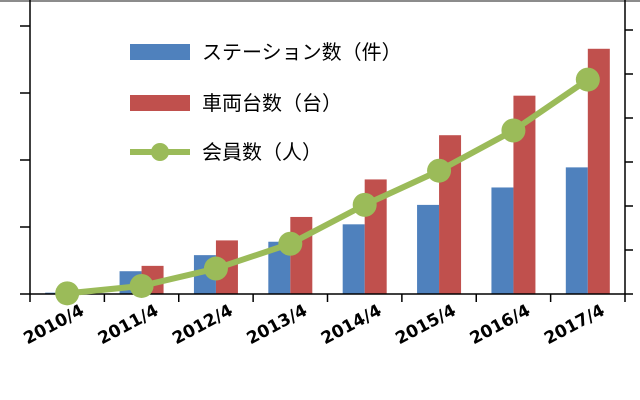  Describe the element at coordinates (351, 325) in the screenshot. I see `x-label-4: 2014/4` at that location.